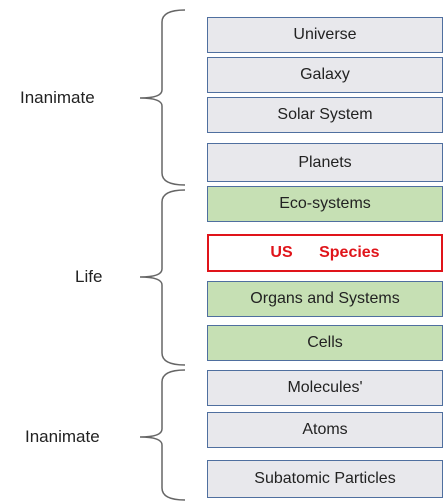 This screenshot has height=503, width=443. I want to click on level-box: Eco-systems, so click(325, 204).